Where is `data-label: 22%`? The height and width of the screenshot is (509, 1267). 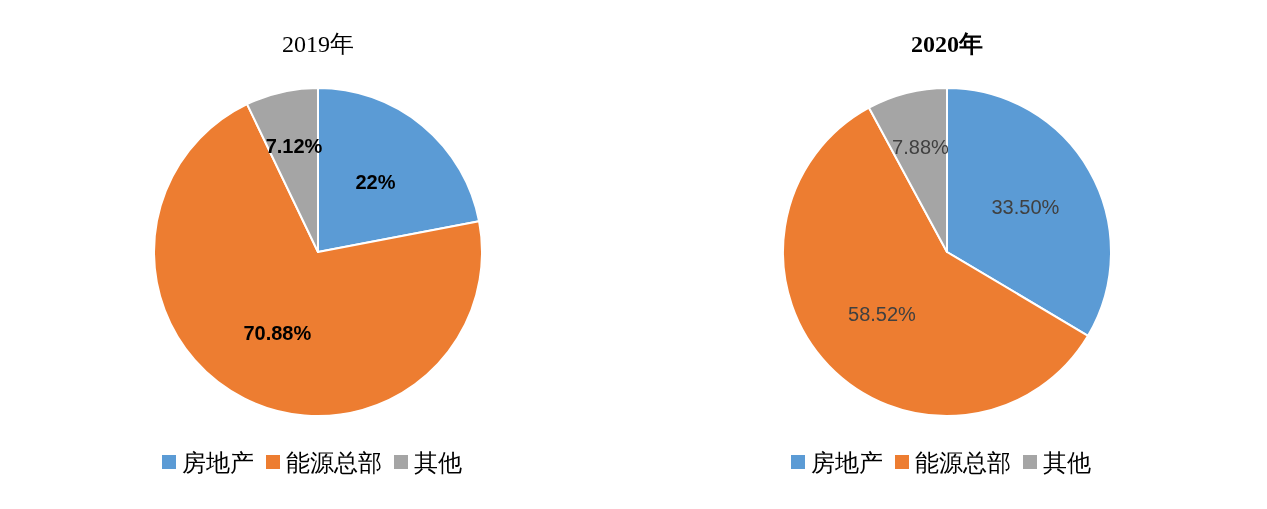 data-label: 22% is located at coordinates (375, 182).